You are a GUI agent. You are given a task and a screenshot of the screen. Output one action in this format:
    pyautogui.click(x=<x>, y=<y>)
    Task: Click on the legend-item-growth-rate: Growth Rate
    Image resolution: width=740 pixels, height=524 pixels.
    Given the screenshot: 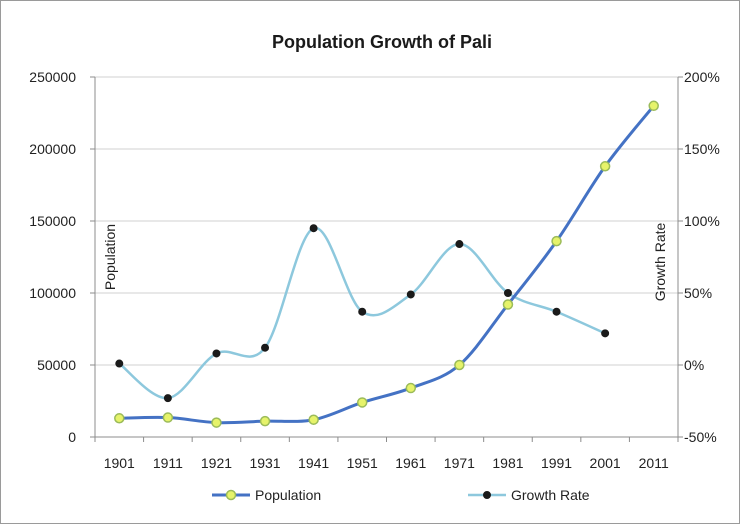 What is the action you would take?
    pyautogui.click(x=529, y=495)
    